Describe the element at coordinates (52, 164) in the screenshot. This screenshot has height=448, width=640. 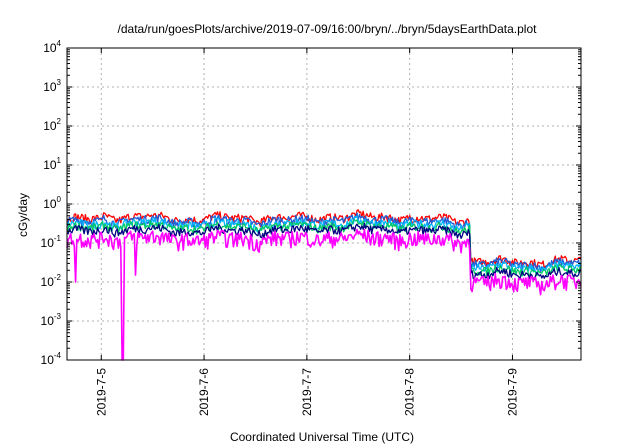
I see `y-tick-label: 10¹` at that location.